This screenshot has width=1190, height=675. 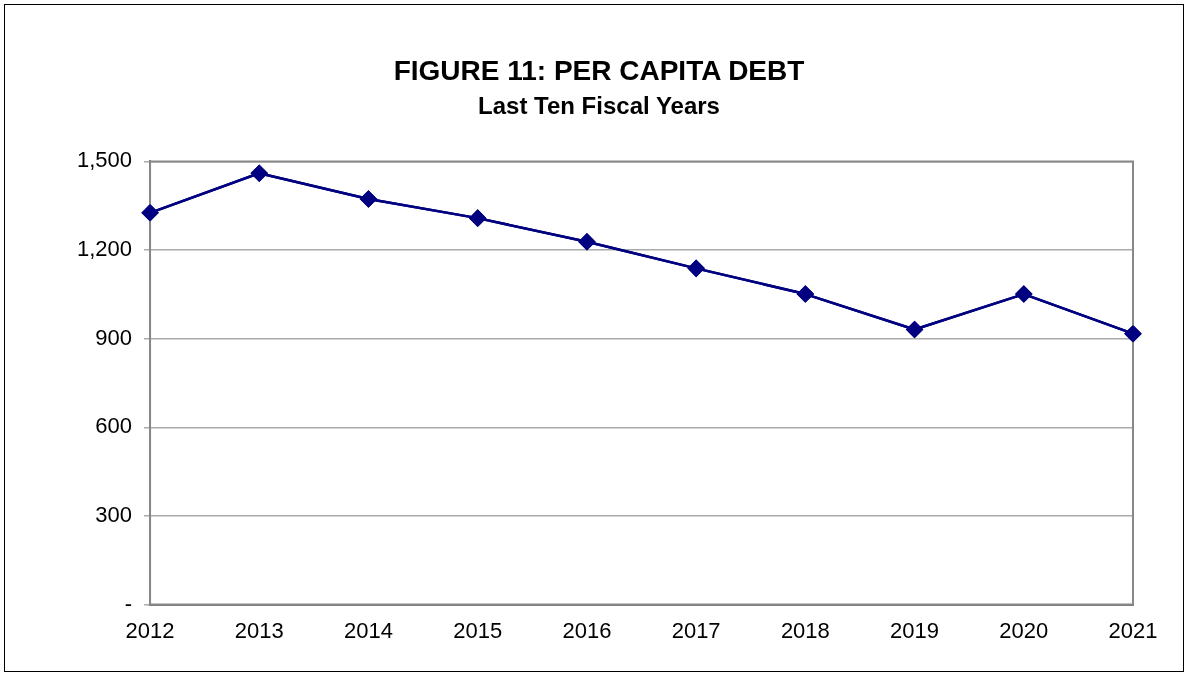 What do you see at coordinates (104, 249) in the screenshot?
I see `y-tick-label: 1,200` at bounding box center [104, 249].